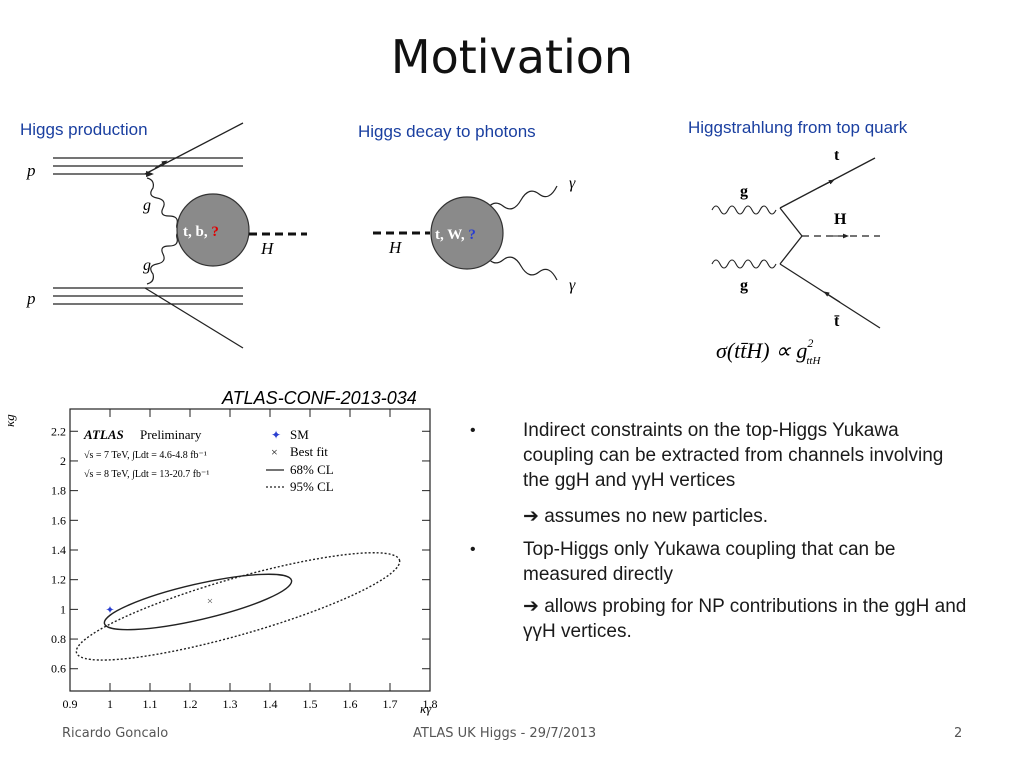 This screenshot has height=768, width=1024. I want to click on tbar-label: t̄, so click(837, 321).